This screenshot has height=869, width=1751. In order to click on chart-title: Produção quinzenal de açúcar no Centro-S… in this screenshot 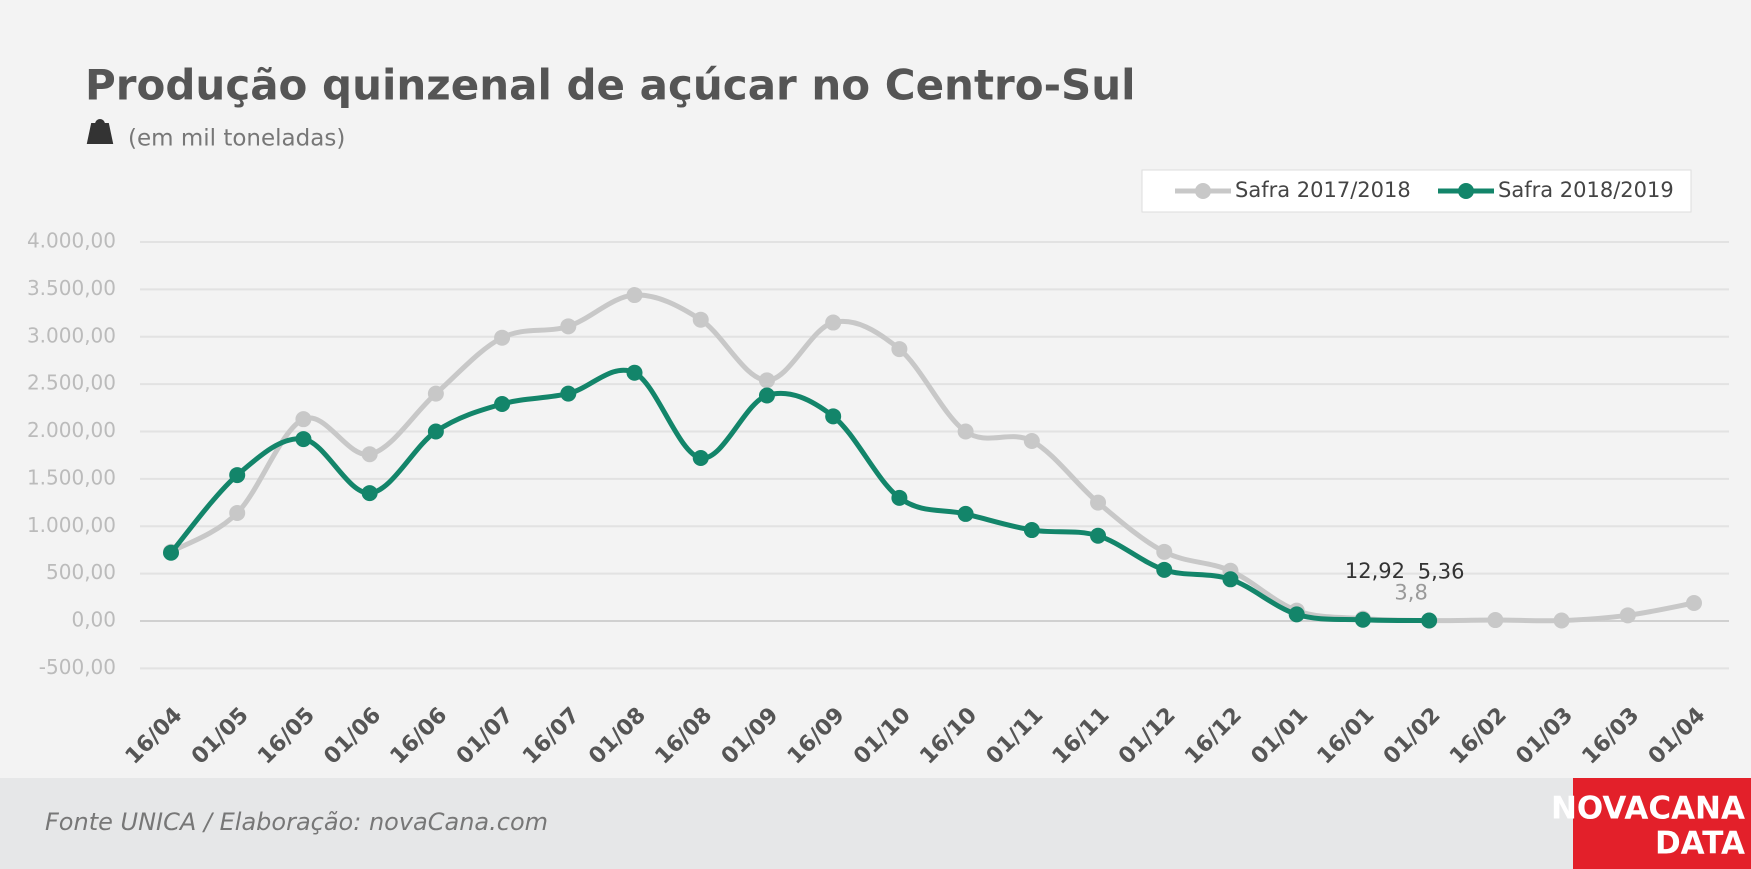, I will do `click(610, 85)`.